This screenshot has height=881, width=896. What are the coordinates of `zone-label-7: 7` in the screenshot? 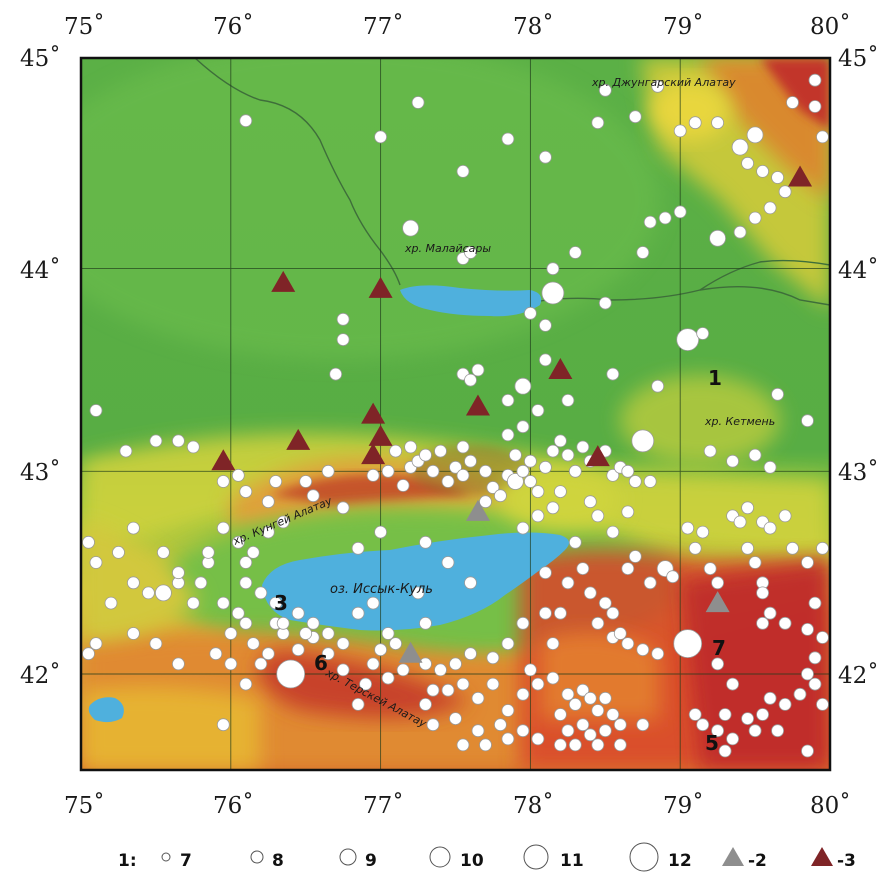 It's located at (719, 648).